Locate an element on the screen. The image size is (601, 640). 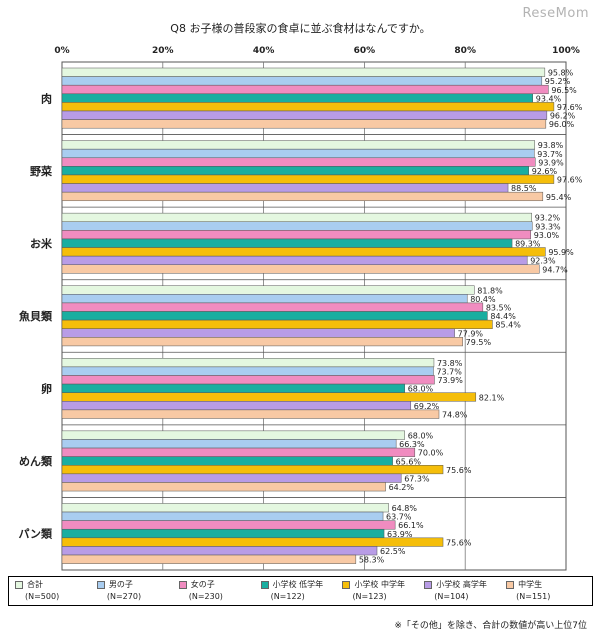
data-label: 96.5% is located at coordinates (564, 90).